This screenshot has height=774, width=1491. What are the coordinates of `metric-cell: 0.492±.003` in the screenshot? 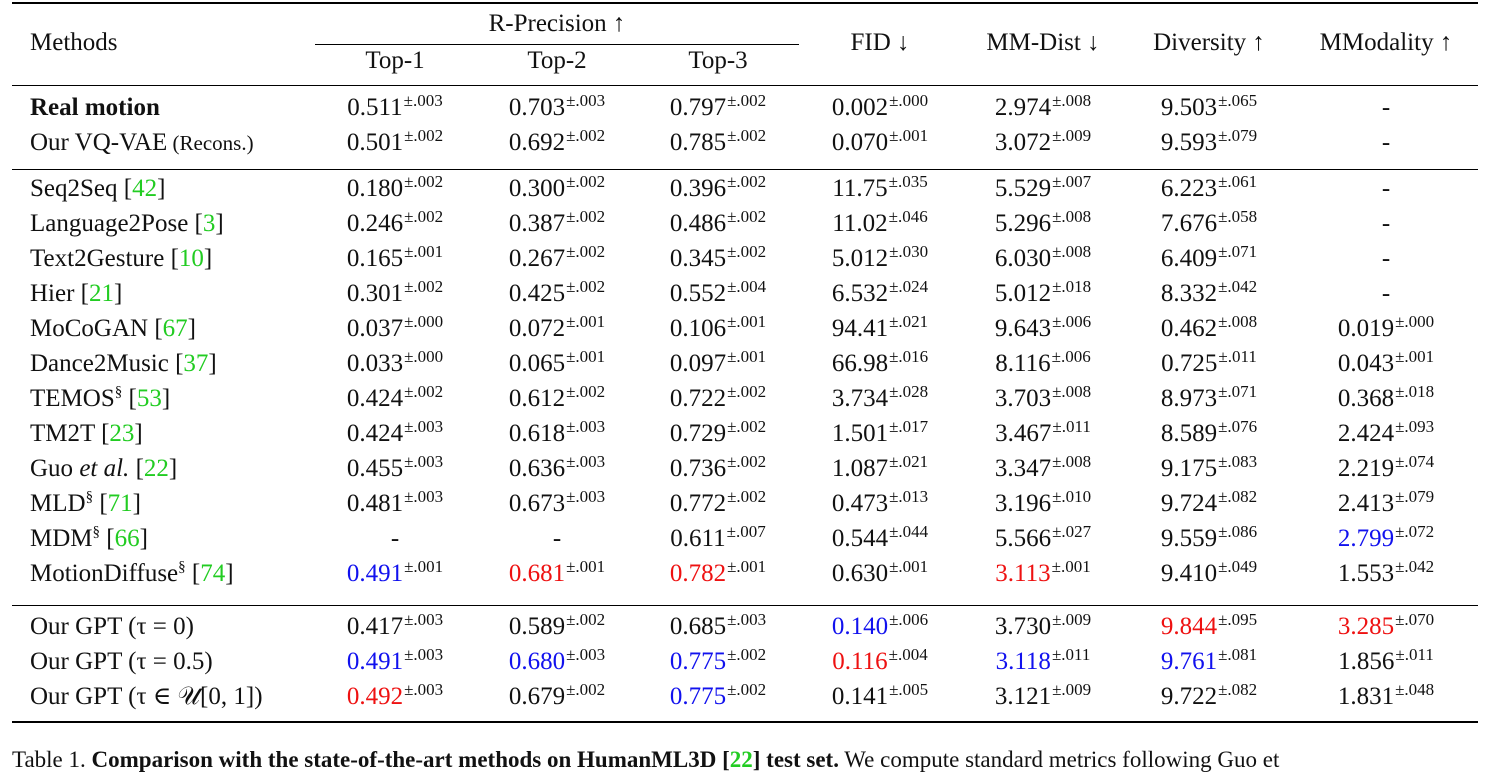 It's located at (395, 697).